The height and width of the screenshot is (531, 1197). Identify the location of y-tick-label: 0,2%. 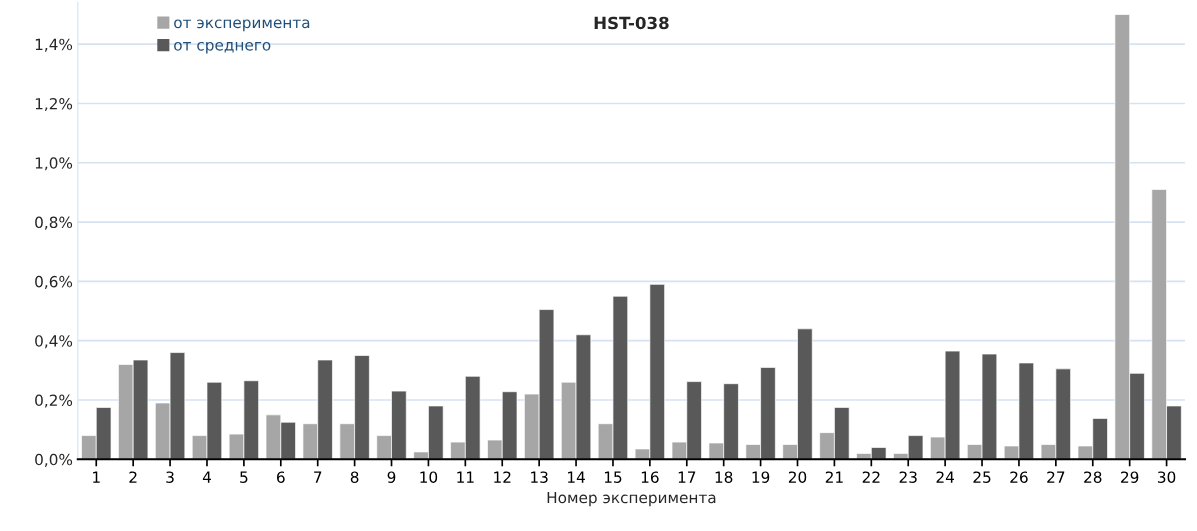
(54, 401).